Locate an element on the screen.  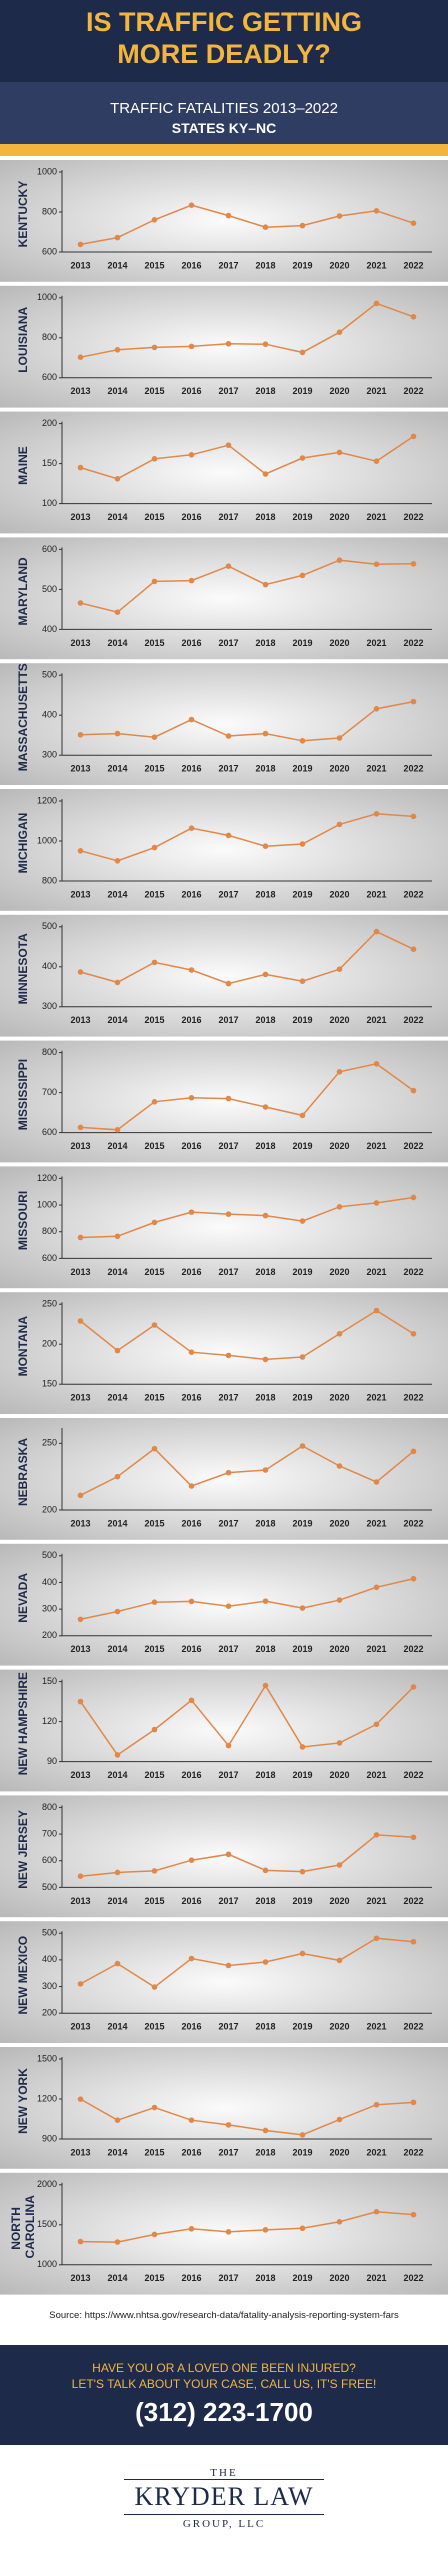
y-tick-label: 800 is located at coordinates (49, 1052).